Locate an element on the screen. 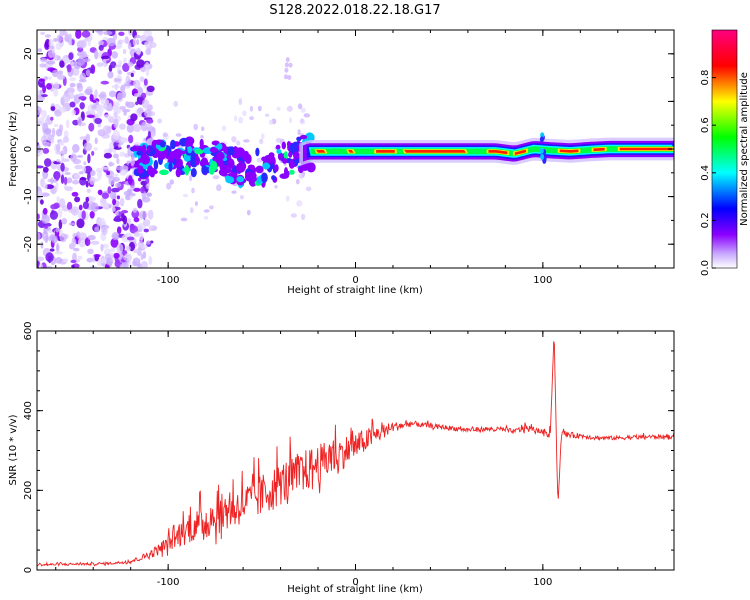 This screenshot has width=750, height=600. colorbar-axes: 0.0 0.2 0.4 0.6 0.8 is located at coordinates (719, 152).